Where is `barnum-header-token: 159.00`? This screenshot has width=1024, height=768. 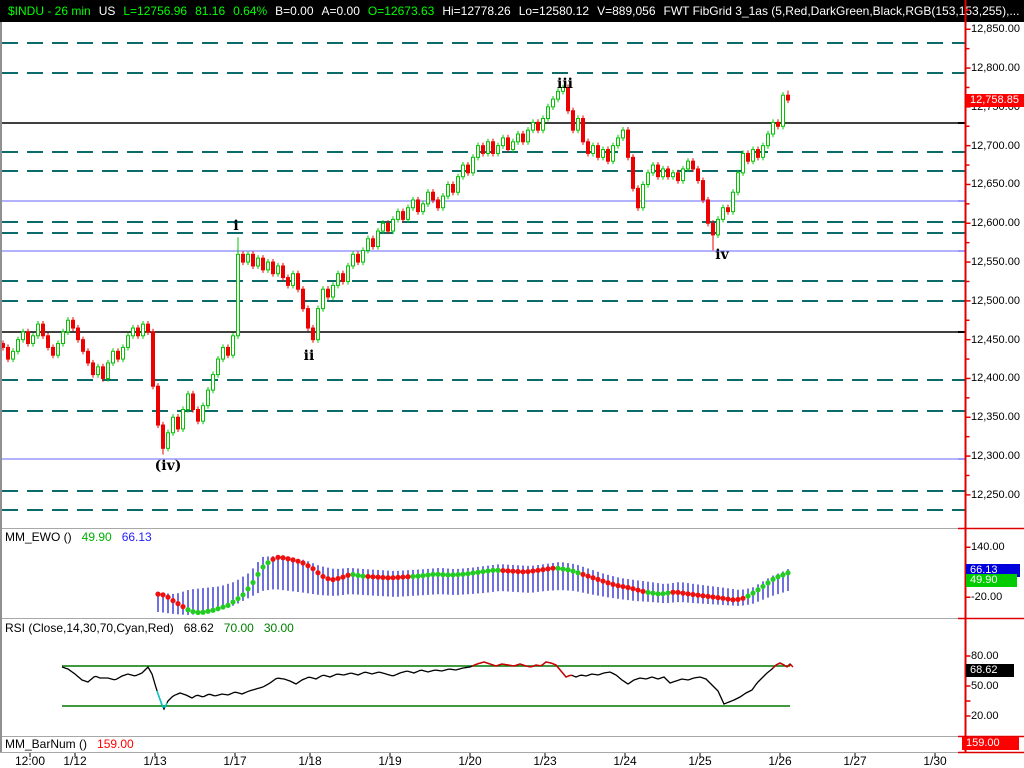
barnum-header-token: 159.00 is located at coordinates (115, 744).